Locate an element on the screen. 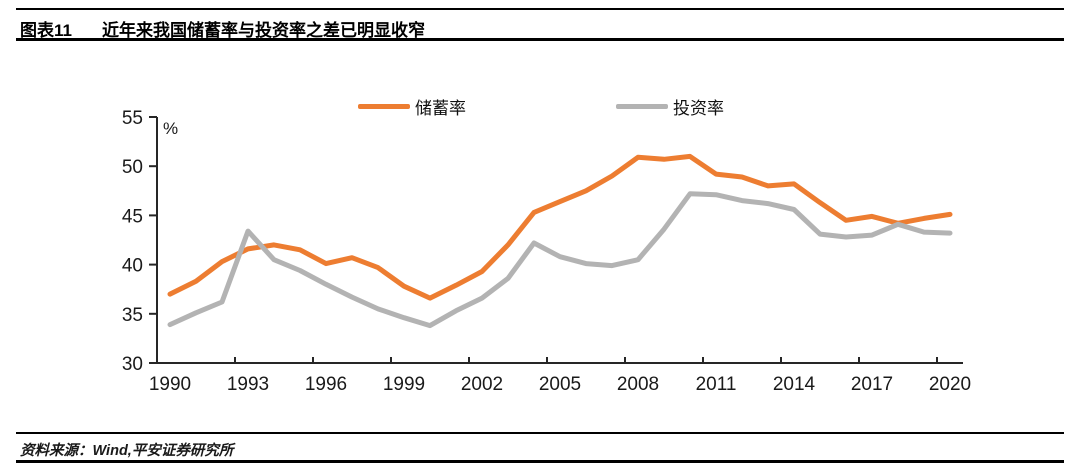  legend-item-investment-rate: 投资率 is located at coordinates (670, 107).